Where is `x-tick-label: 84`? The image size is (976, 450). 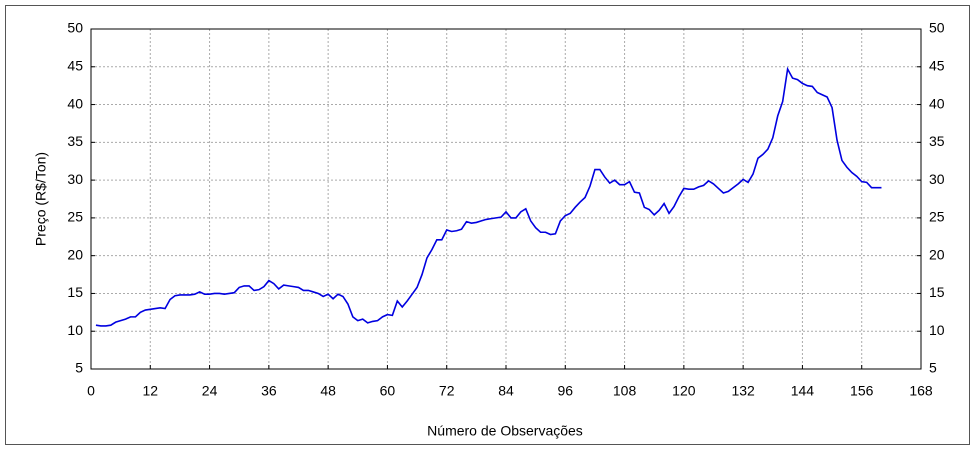 x-tick-label: 84 is located at coordinates (506, 391).